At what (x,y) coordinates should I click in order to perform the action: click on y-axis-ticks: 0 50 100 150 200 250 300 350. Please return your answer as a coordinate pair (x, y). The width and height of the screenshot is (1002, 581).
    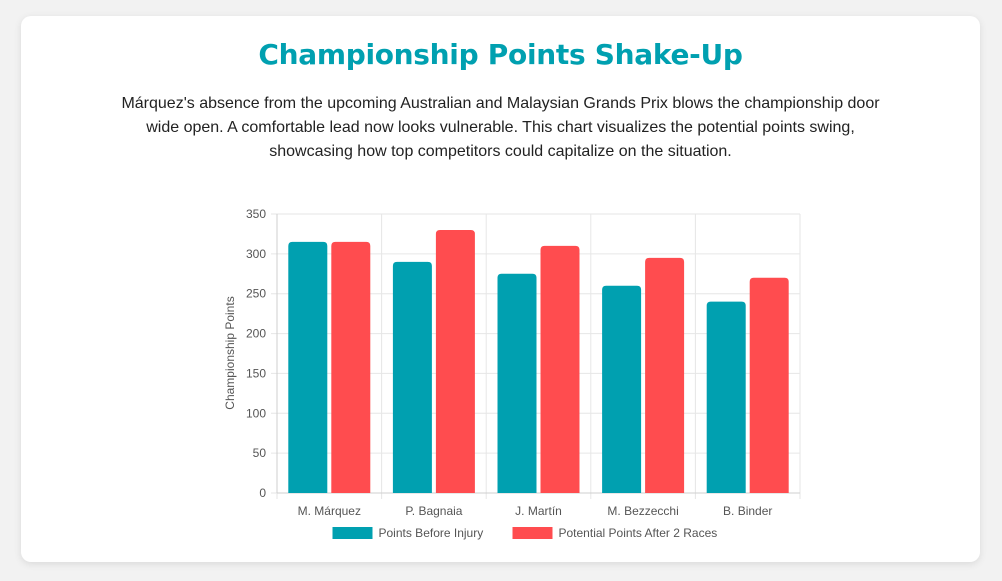
    Looking at the image, I should click on (256, 353).